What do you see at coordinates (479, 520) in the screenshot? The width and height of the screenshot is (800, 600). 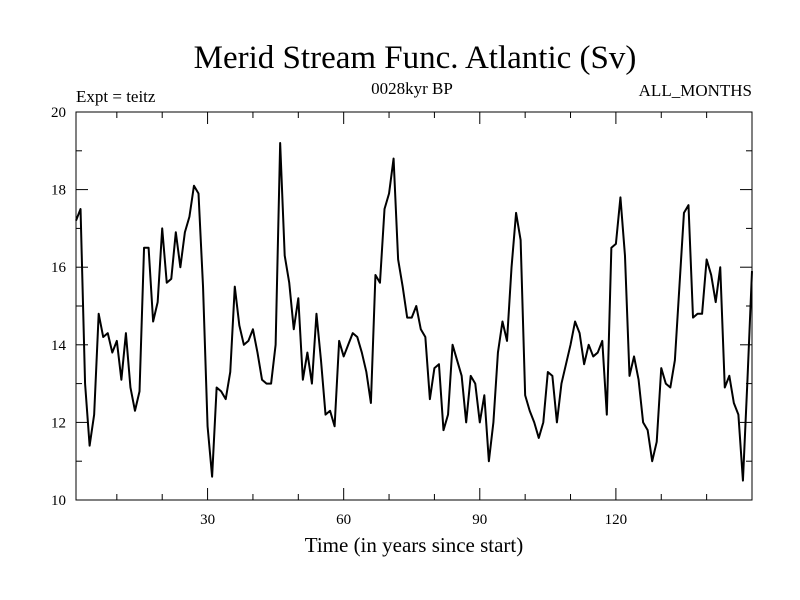 I see `x-tick-label: 90` at bounding box center [479, 520].